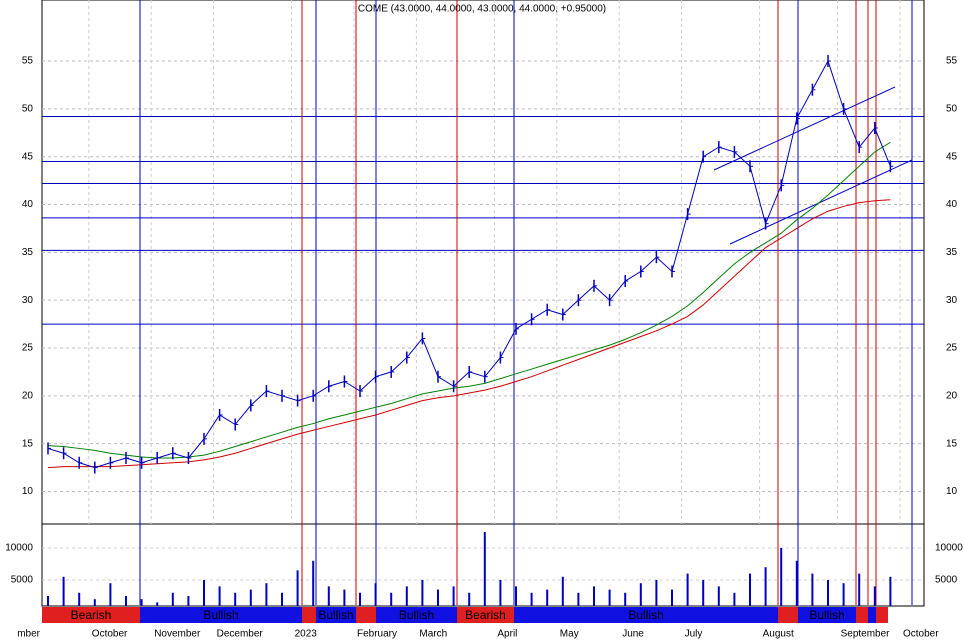 This screenshot has width=964, height=640. What do you see at coordinates (694, 634) in the screenshot?
I see `x-tick-label: July` at bounding box center [694, 634].